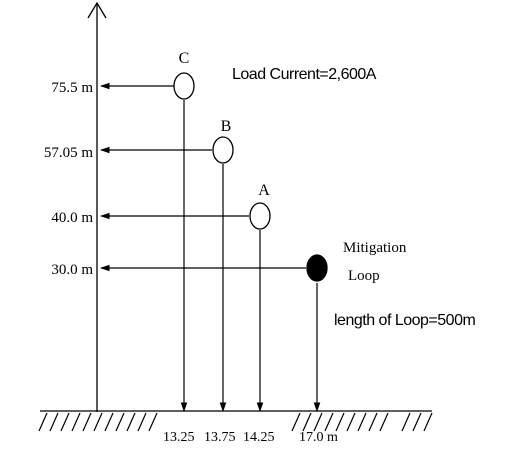  What do you see at coordinates (318, 437) in the screenshot?
I see `ground-label-loop: 17.0 m` at bounding box center [318, 437].